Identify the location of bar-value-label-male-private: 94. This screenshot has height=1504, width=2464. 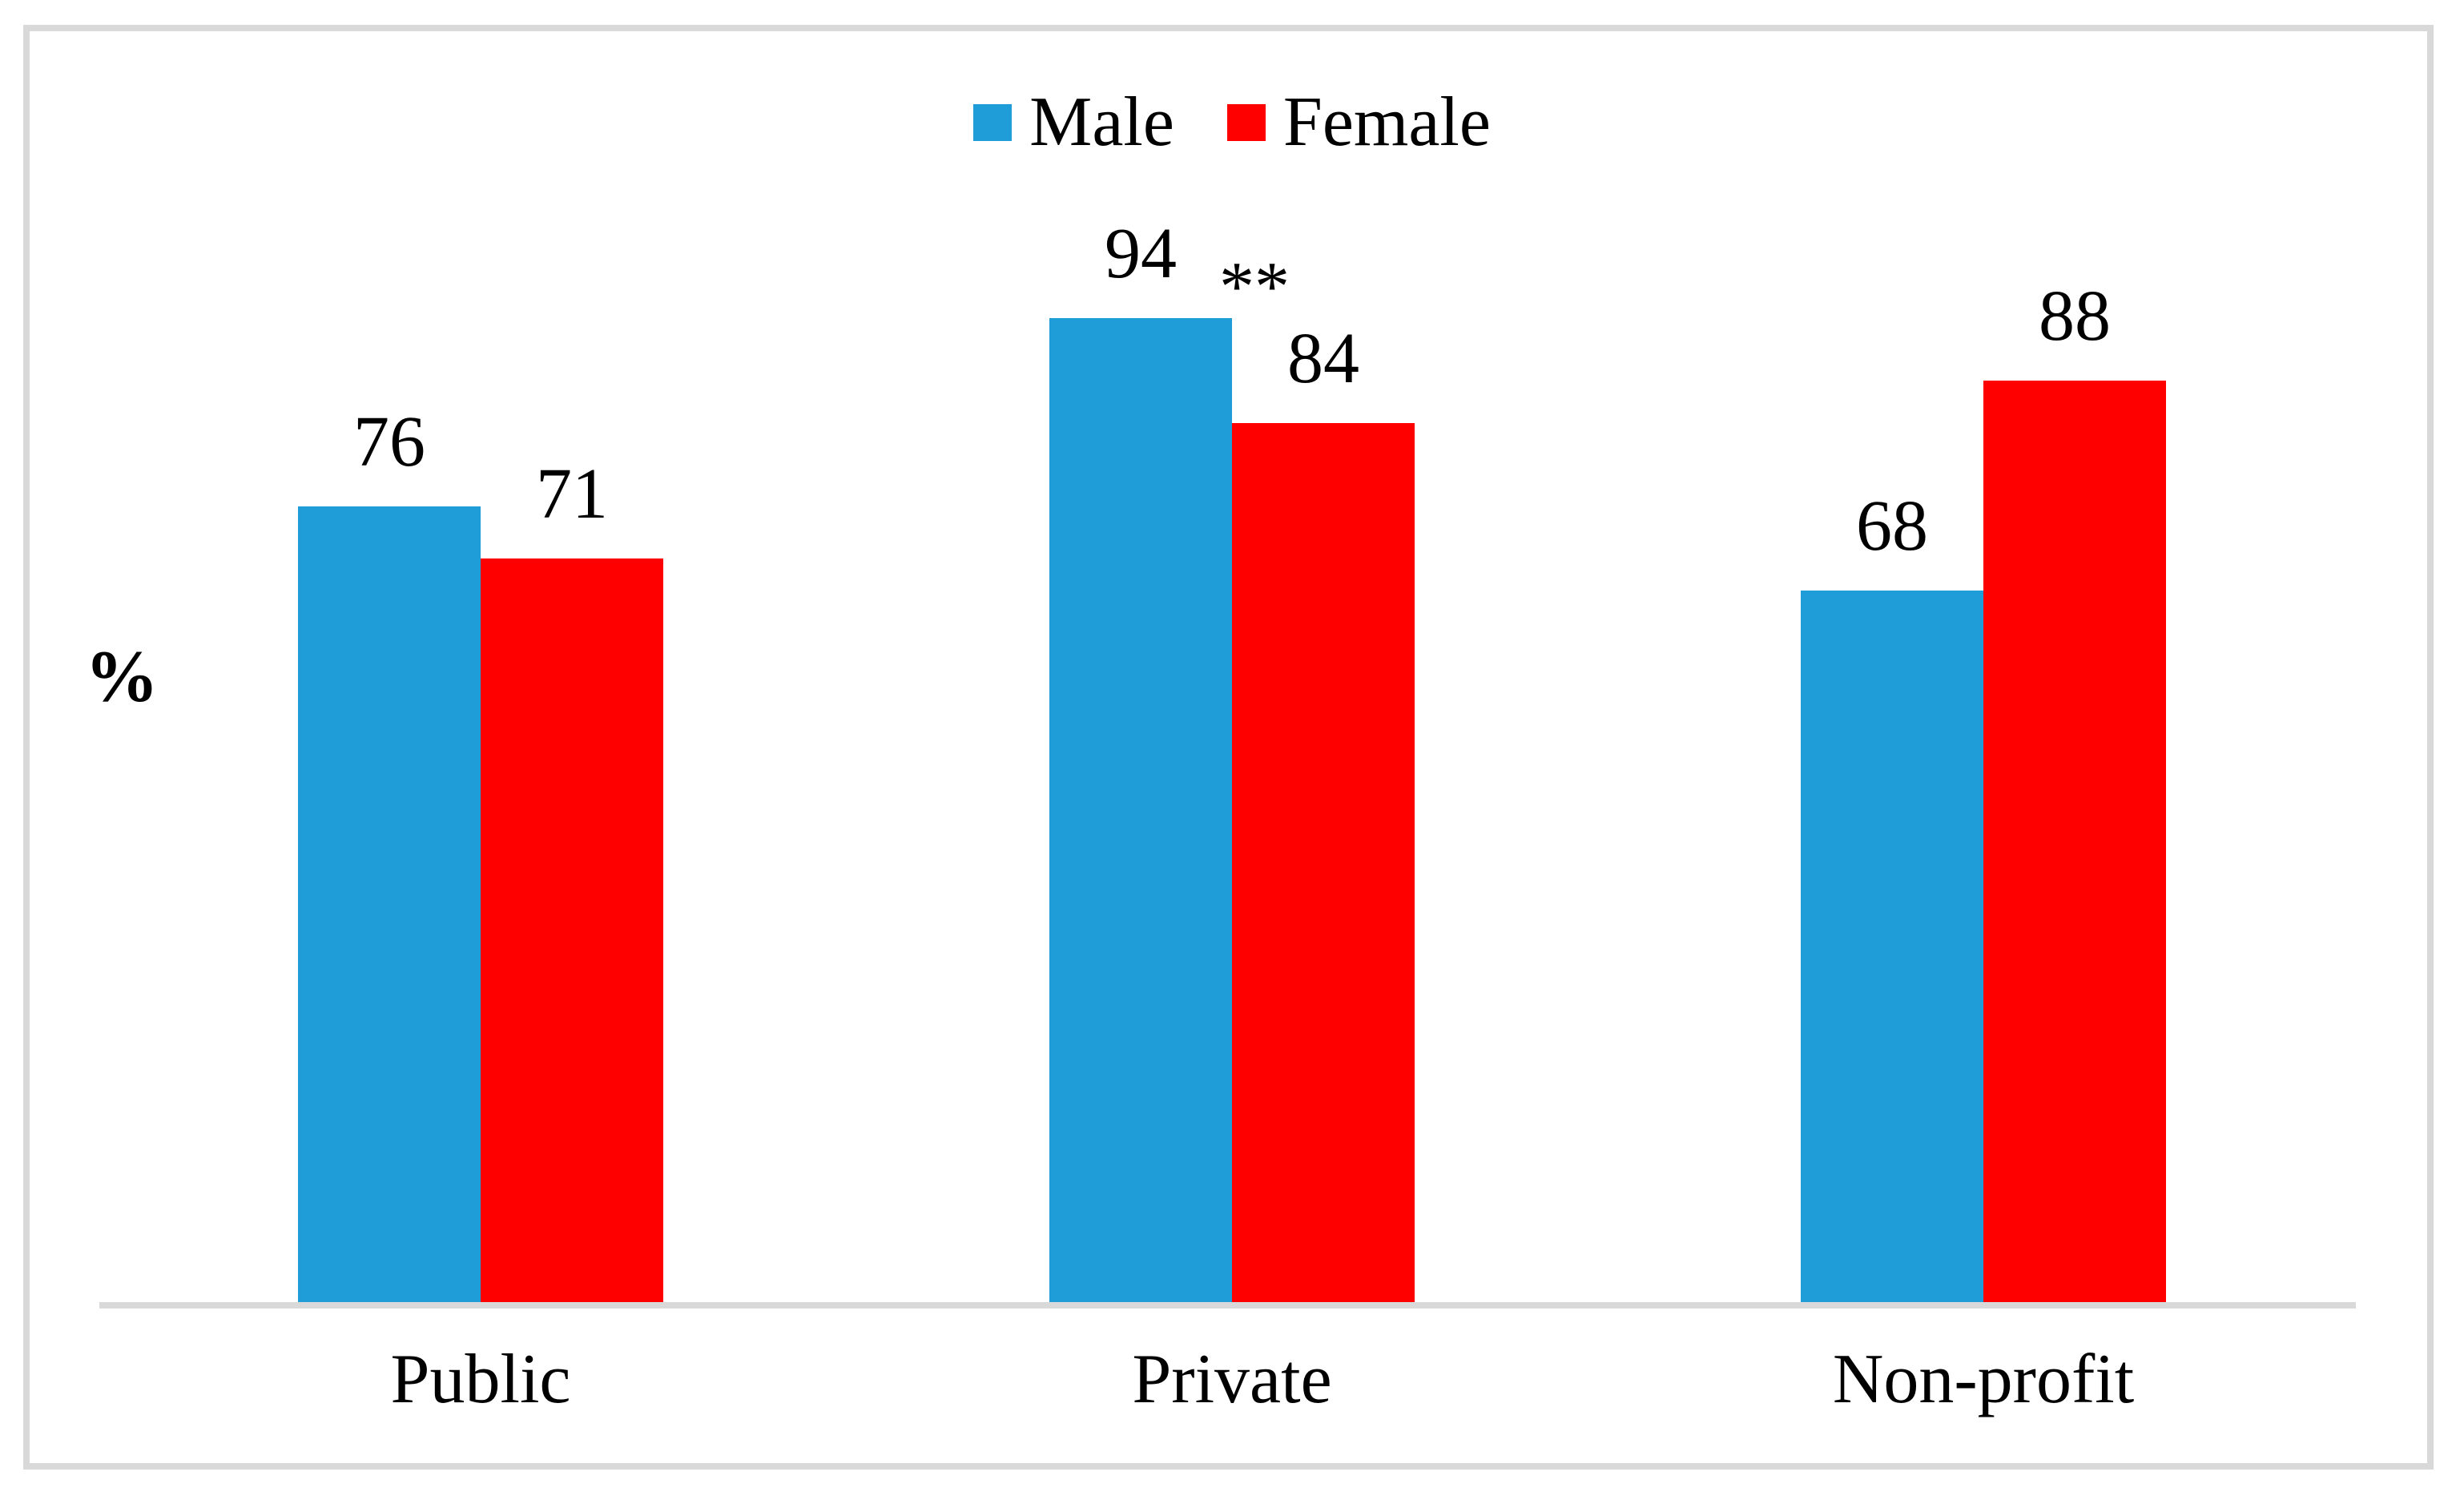
(1141, 253).